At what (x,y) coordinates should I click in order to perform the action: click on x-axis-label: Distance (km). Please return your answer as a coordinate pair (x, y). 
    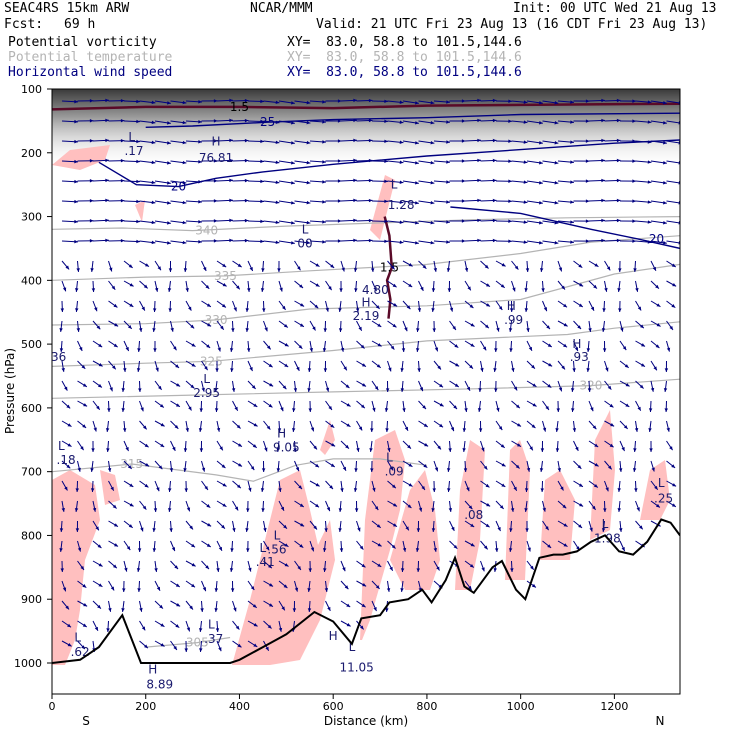
    Looking at the image, I should click on (366, 721).